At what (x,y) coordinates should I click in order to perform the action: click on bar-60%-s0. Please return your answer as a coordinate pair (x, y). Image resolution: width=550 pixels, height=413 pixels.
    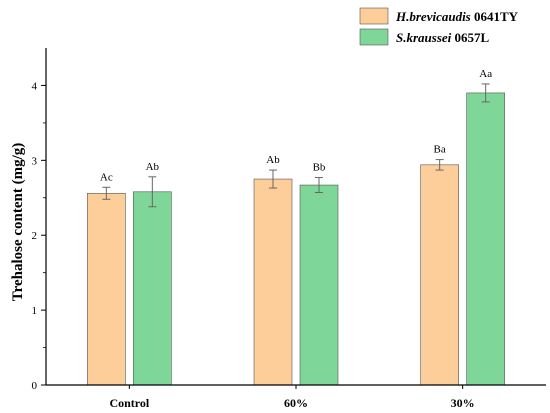
    Looking at the image, I should click on (273, 282).